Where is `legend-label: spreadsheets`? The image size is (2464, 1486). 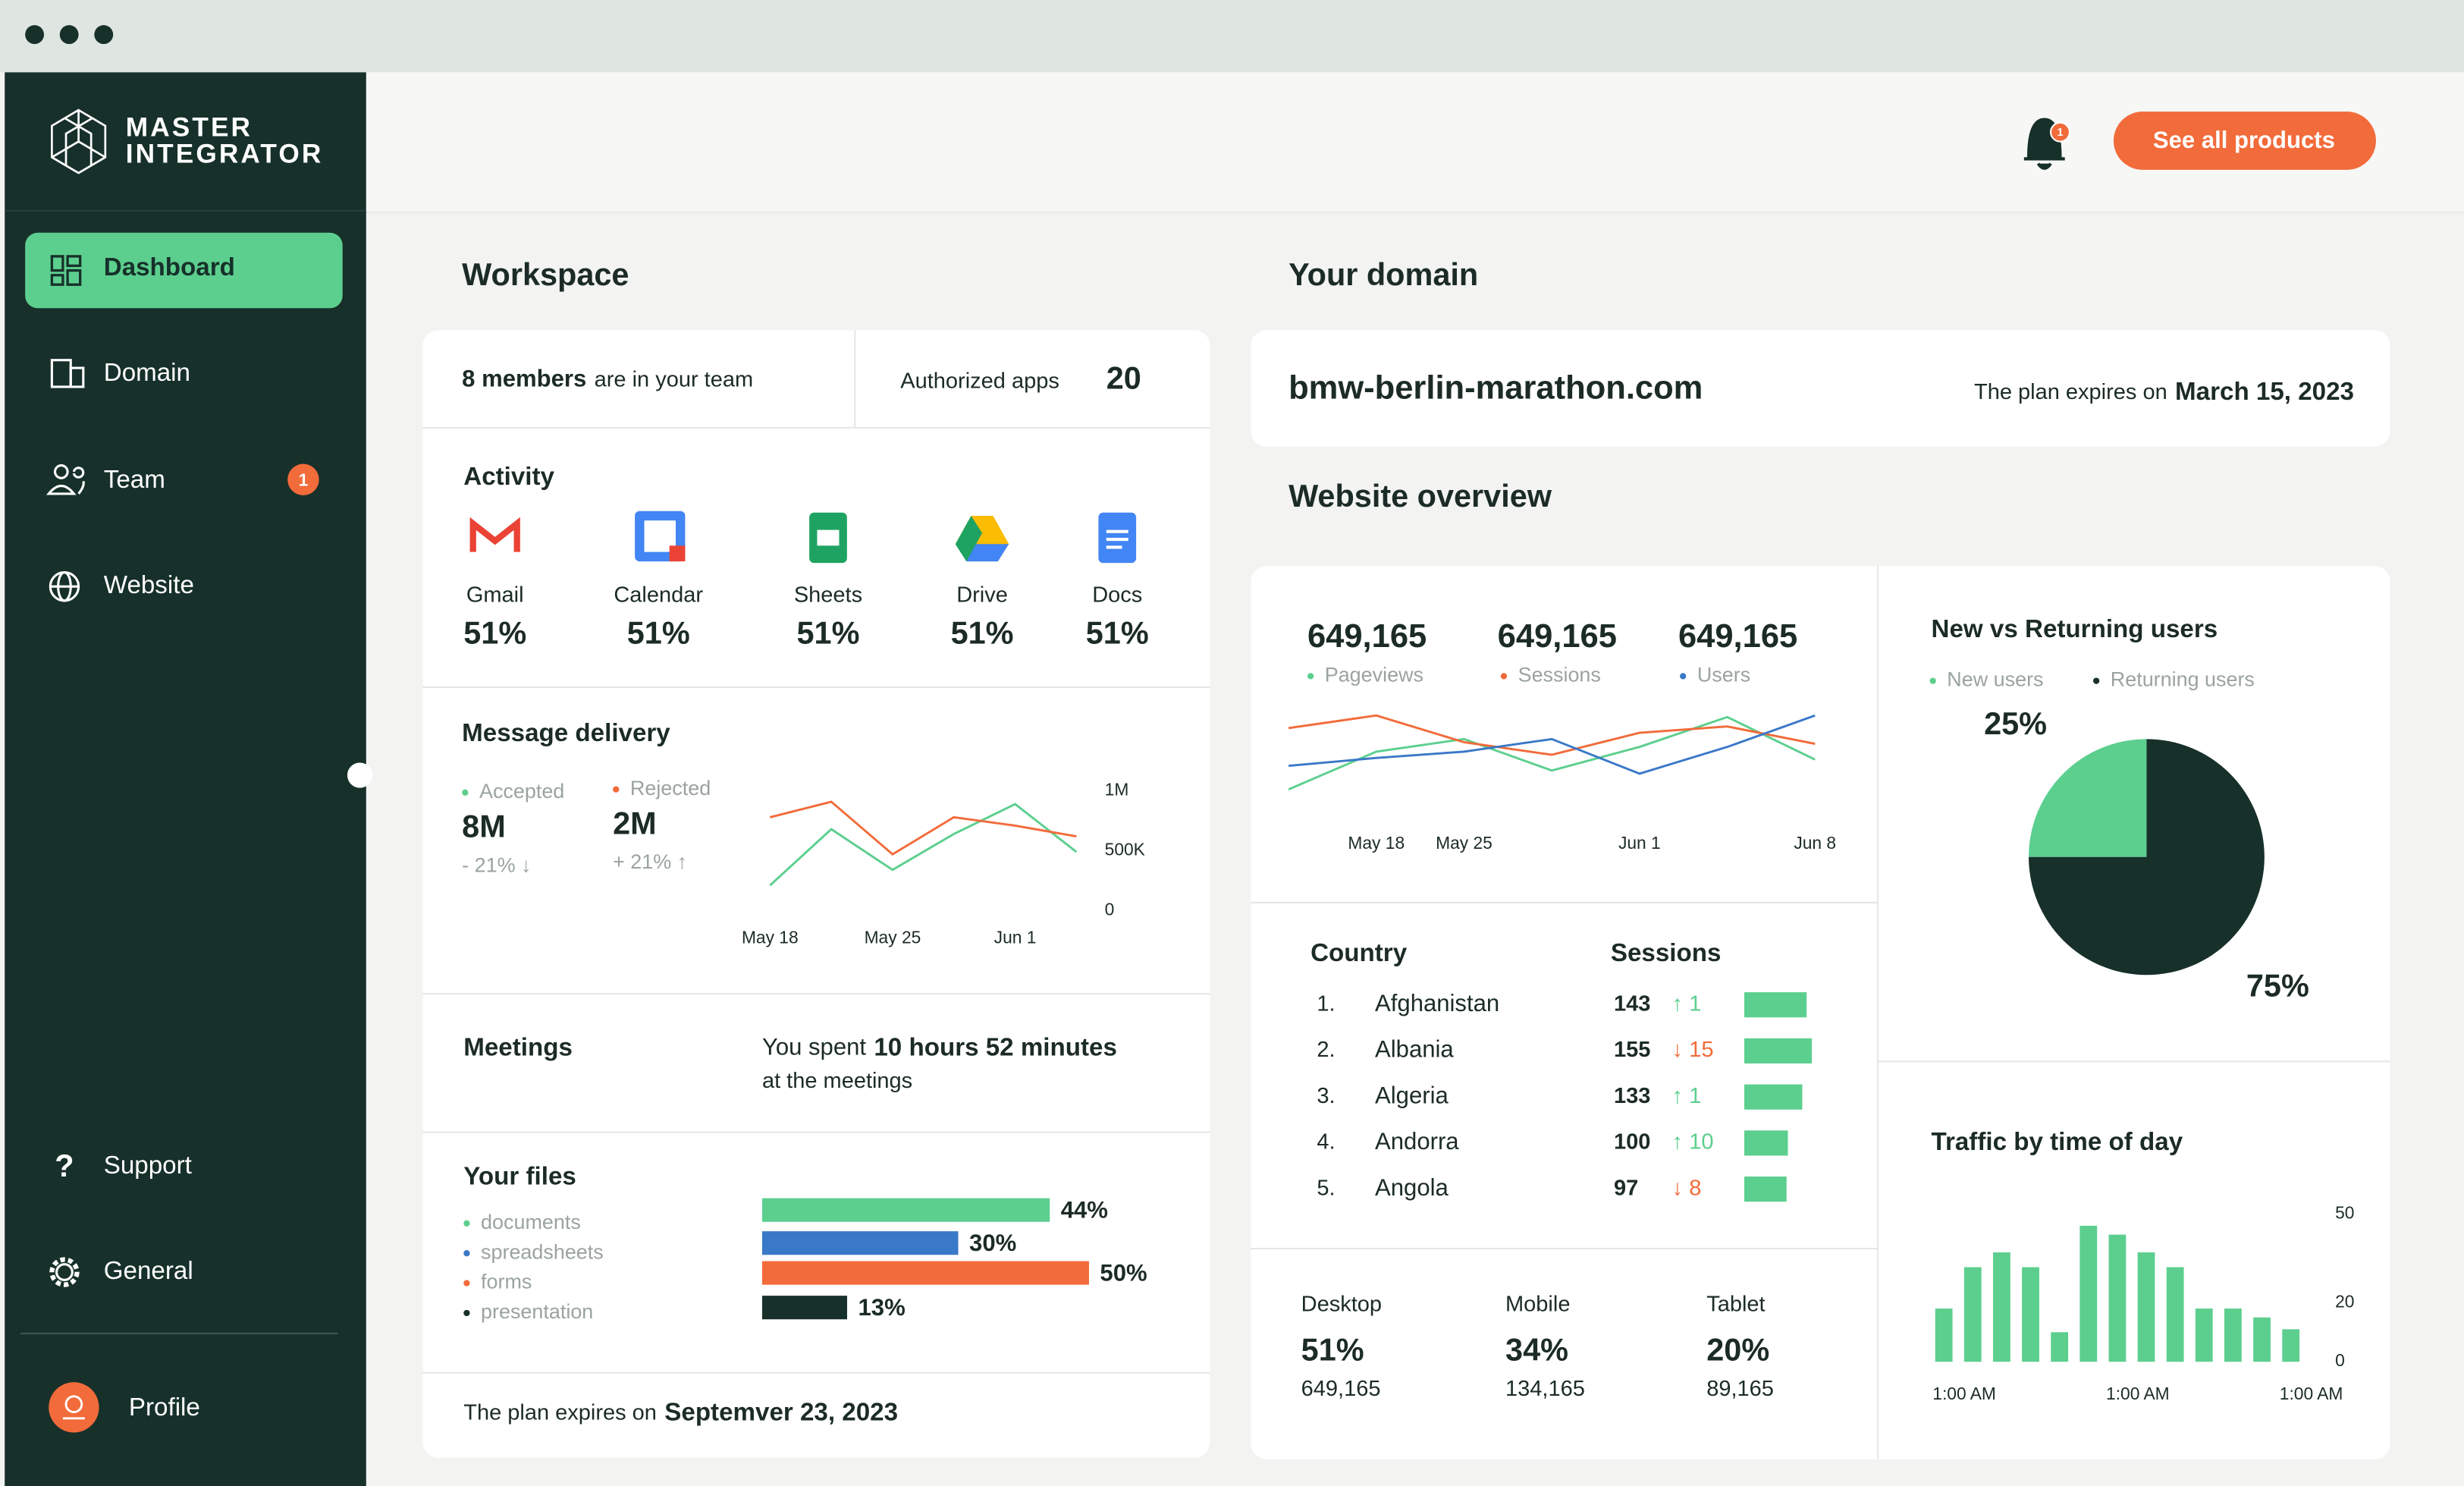 legend-label: spreadsheets is located at coordinates (542, 1251).